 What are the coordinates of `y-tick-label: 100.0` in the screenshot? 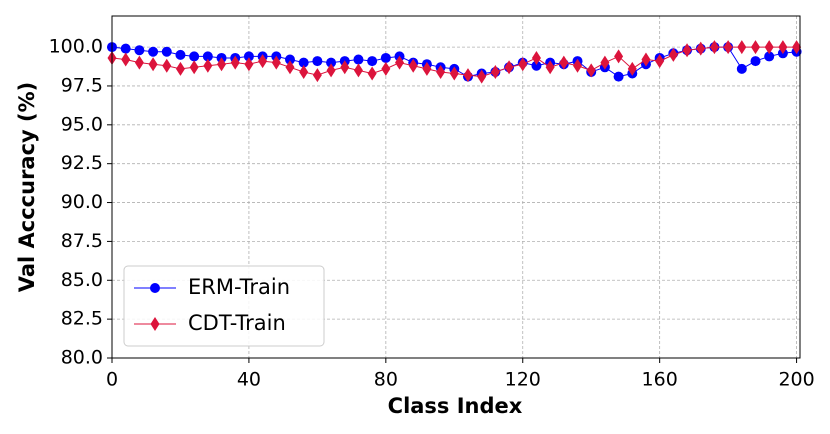 It's located at (76, 47).